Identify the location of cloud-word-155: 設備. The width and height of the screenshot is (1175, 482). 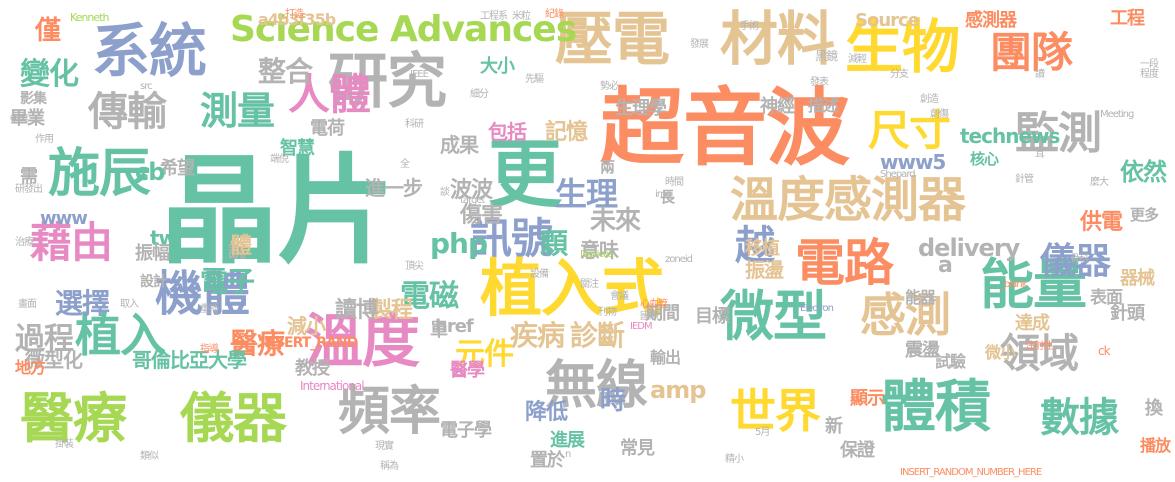
(539, 274).